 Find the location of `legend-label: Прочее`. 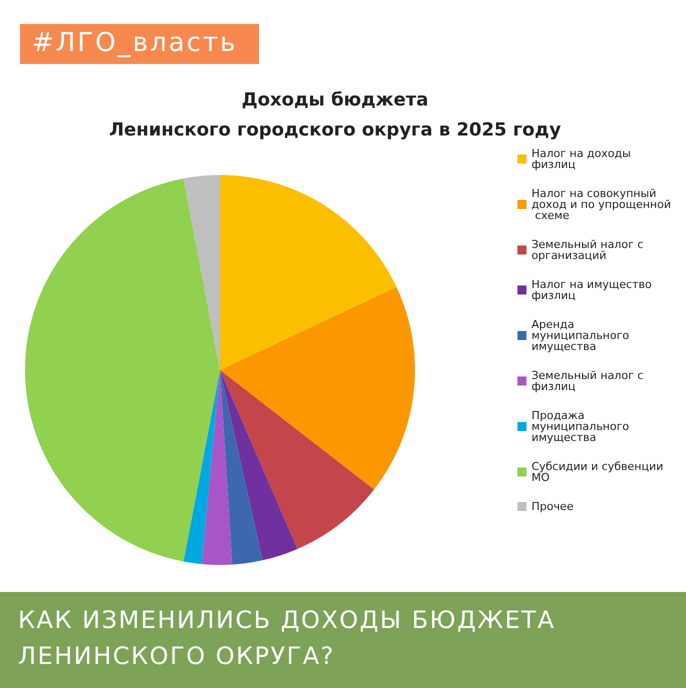

legend-label: Прочее is located at coordinates (552, 506).